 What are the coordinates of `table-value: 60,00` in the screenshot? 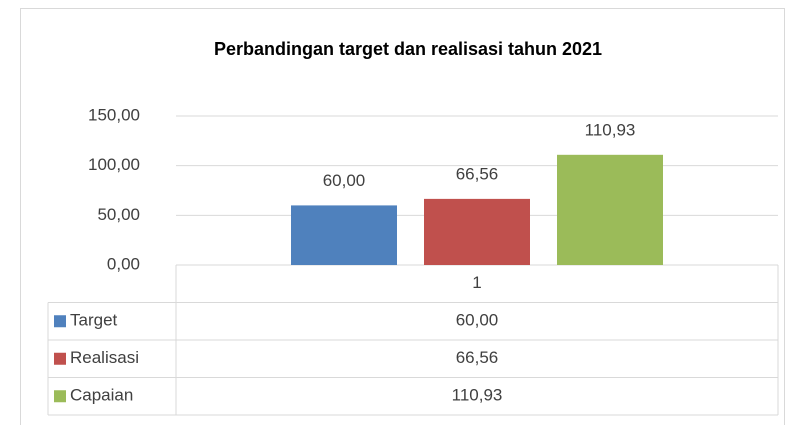 It's located at (477, 320).